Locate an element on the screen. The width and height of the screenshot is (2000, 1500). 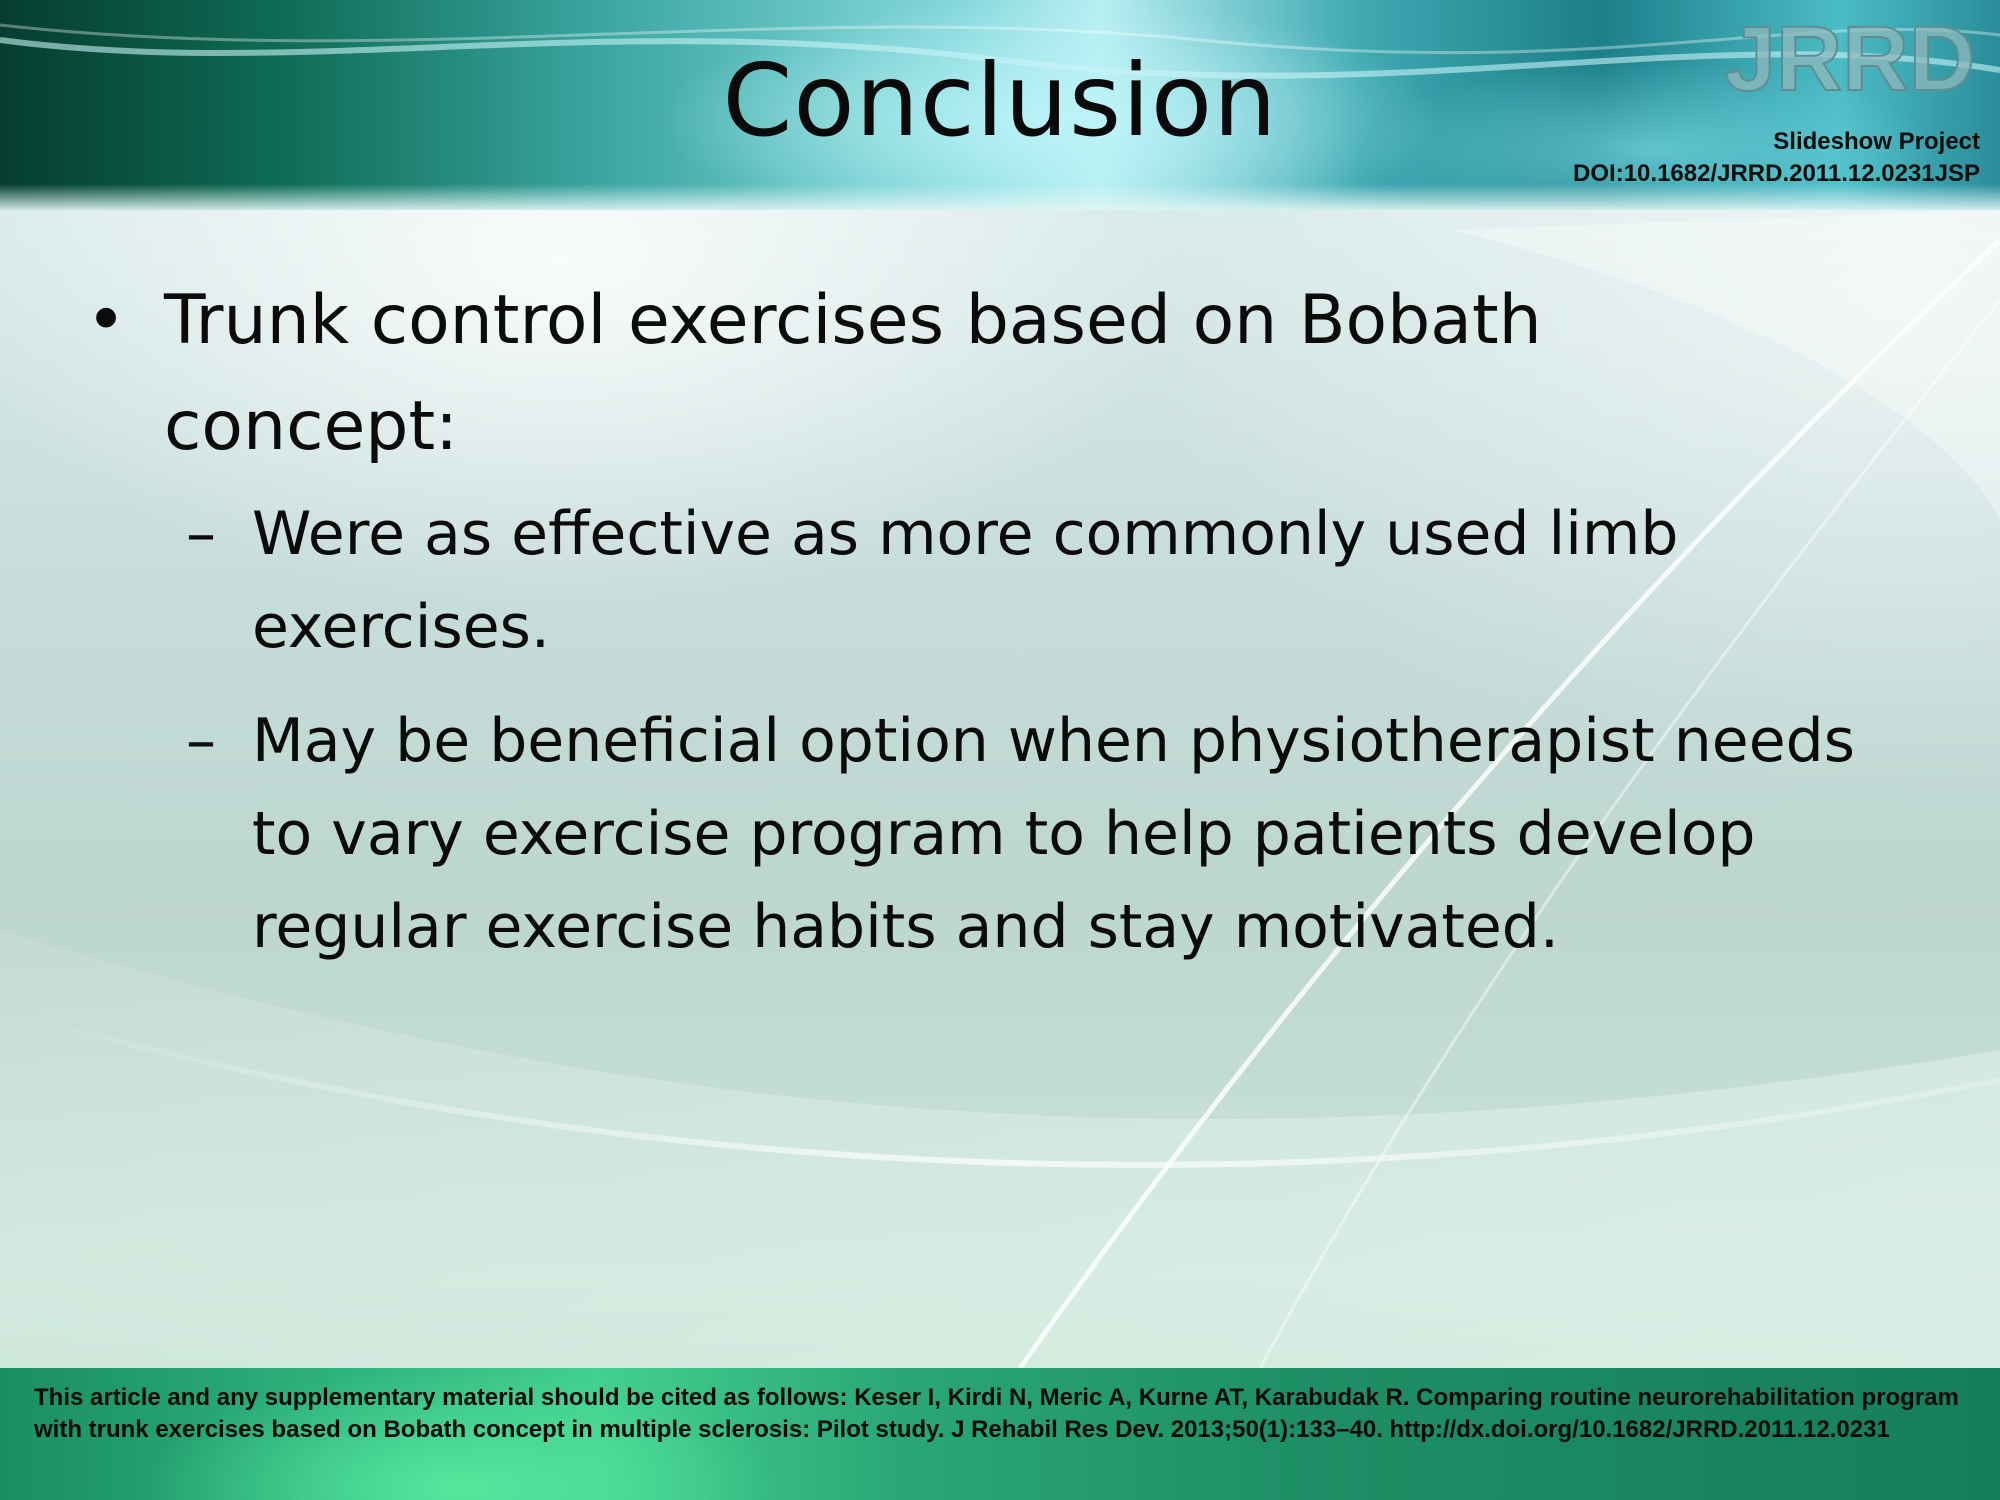
slide-title: Conclusion is located at coordinates (1000, 100).